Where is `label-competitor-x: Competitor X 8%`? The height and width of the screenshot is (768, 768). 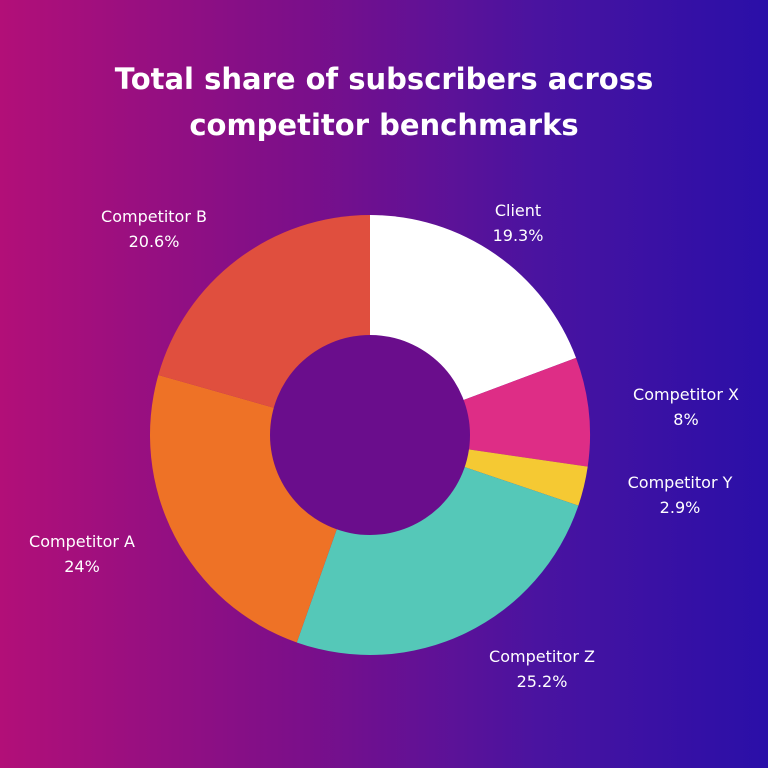
label-competitor-x: Competitor X 8% is located at coordinates (686, 407).